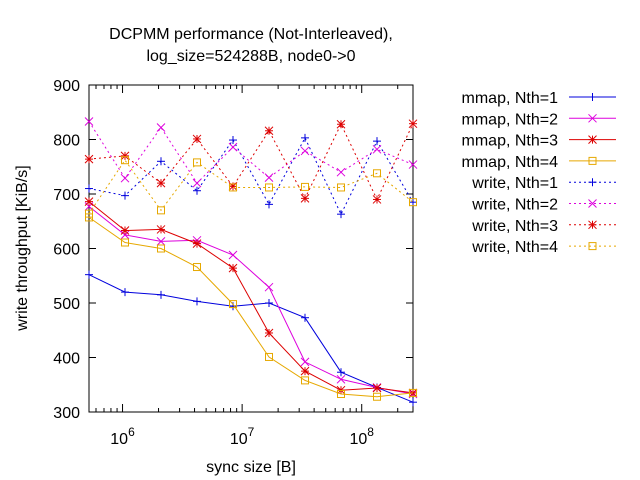 The image size is (640, 480). What do you see at coordinates (361, 436) in the screenshot?
I see `x-tick-label: 10⁸` at bounding box center [361, 436].